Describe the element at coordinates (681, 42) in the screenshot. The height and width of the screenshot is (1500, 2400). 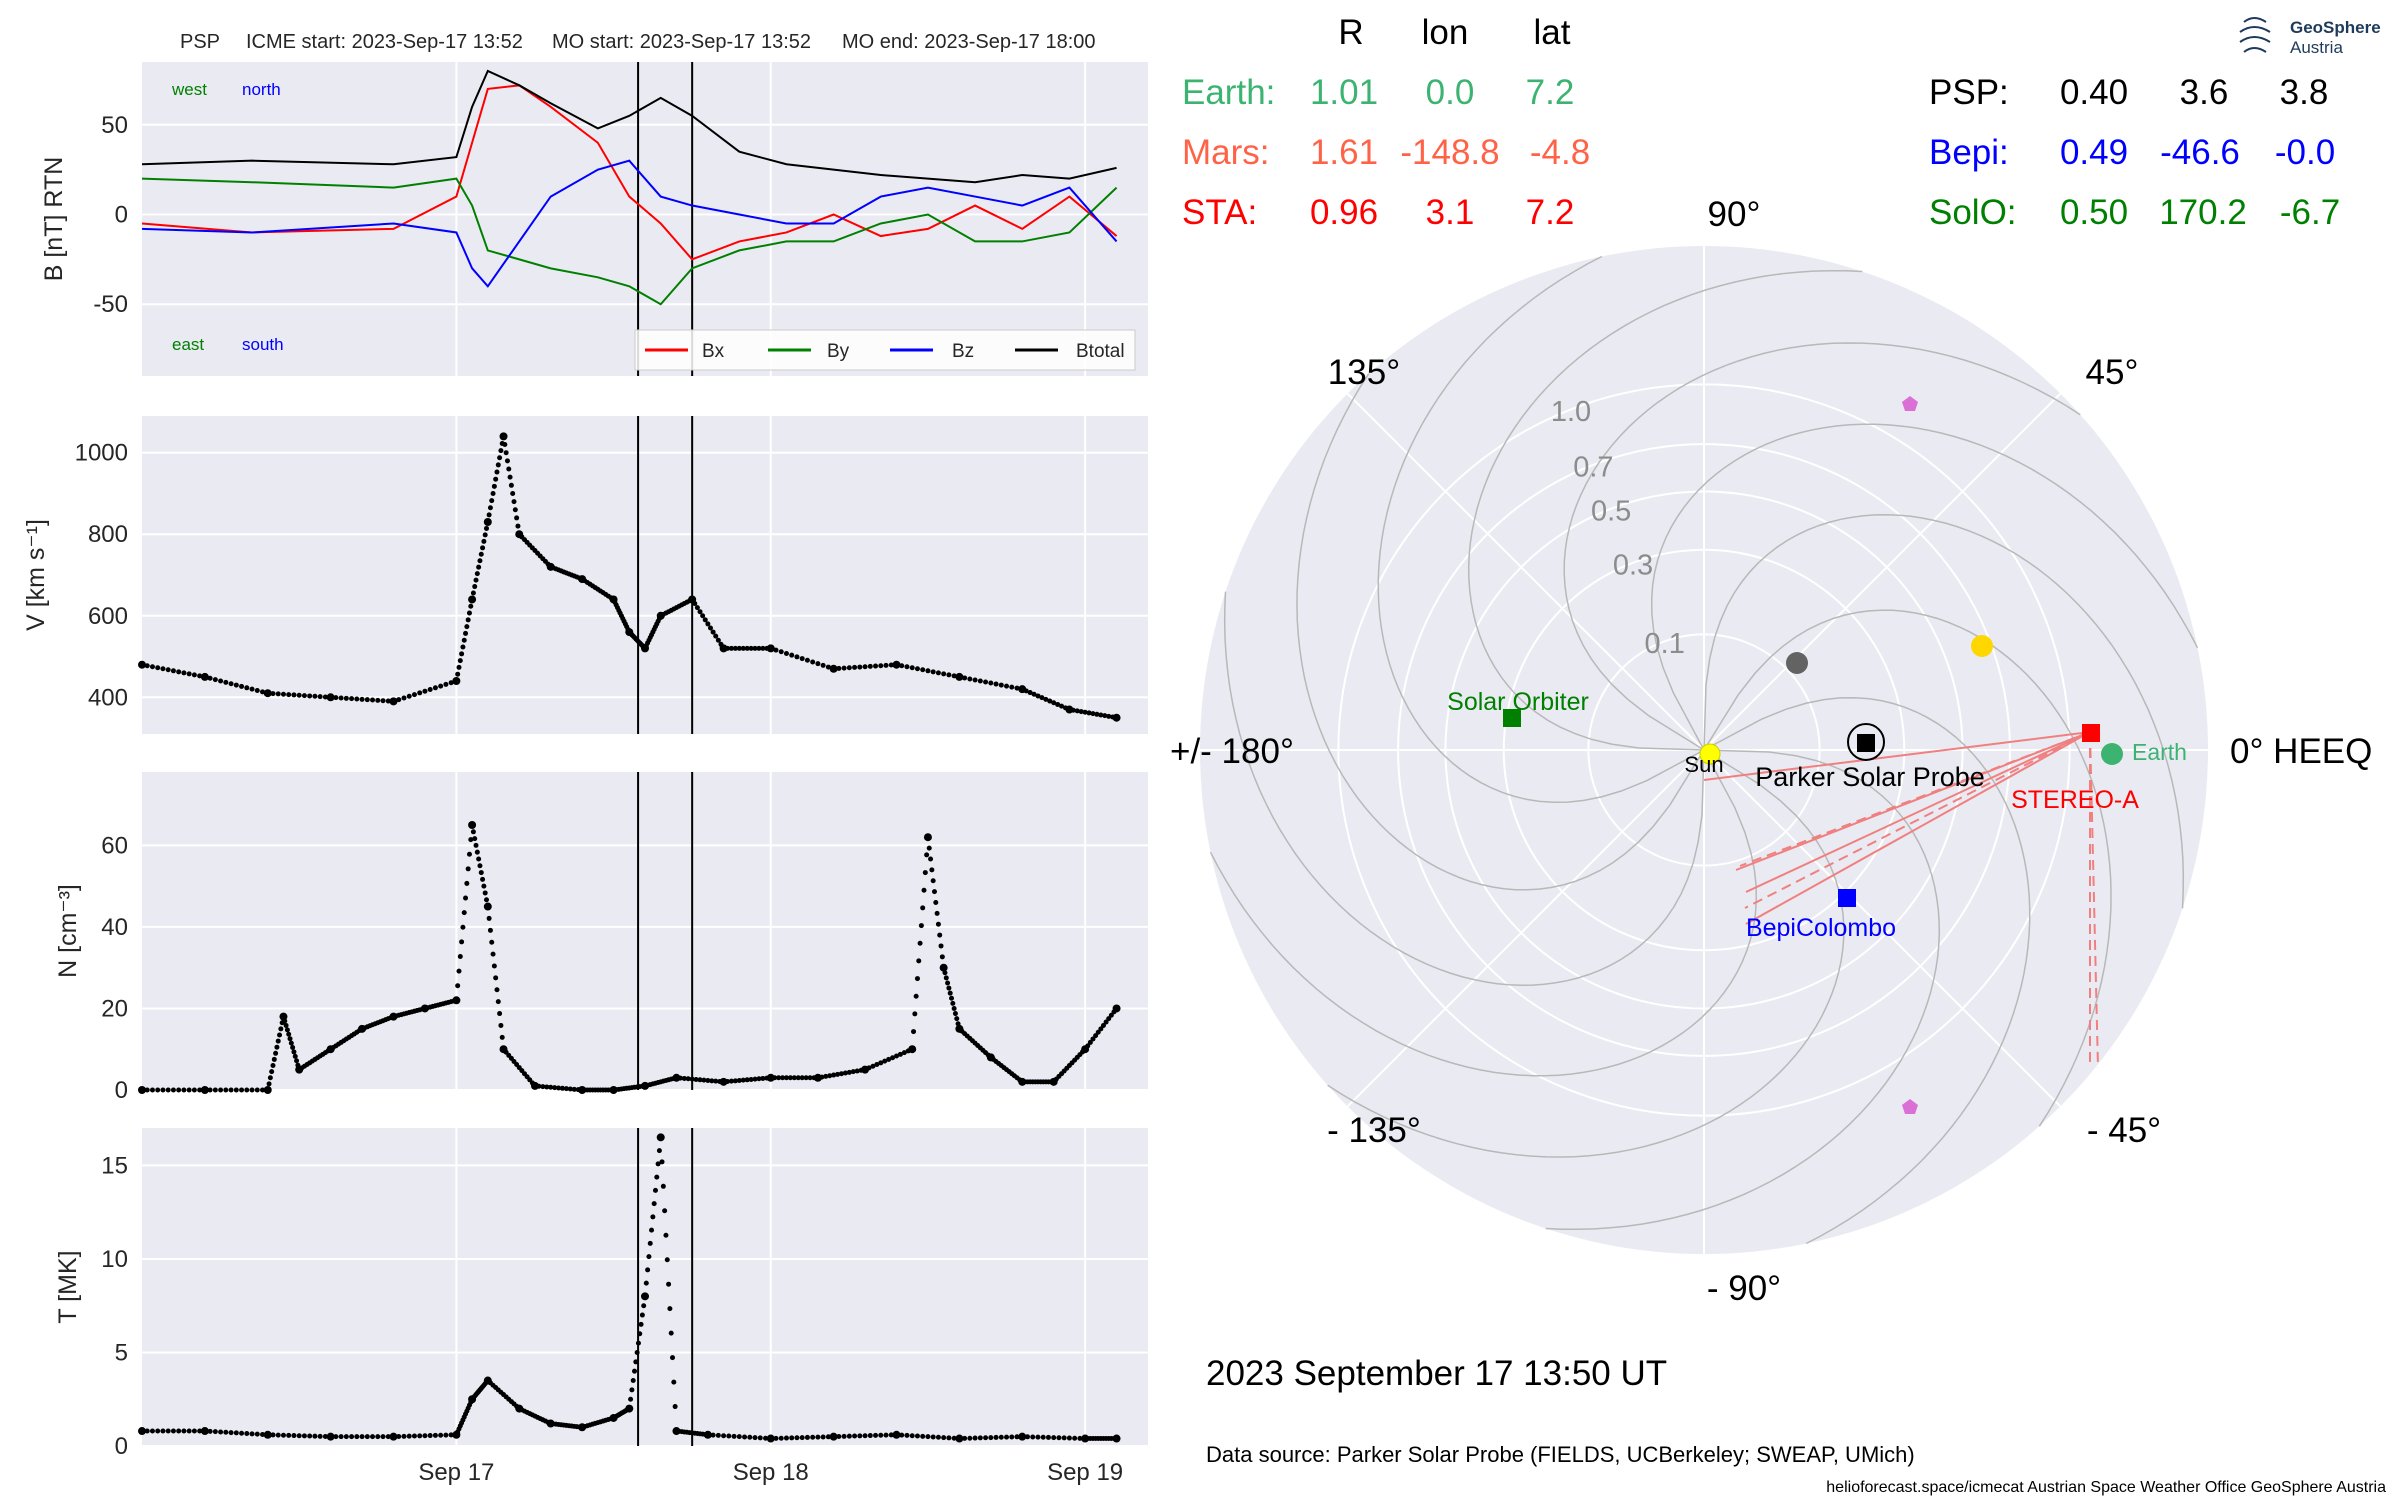
I see `header-mo-start: MO start: 2023-Sep-17 13:52` at that location.